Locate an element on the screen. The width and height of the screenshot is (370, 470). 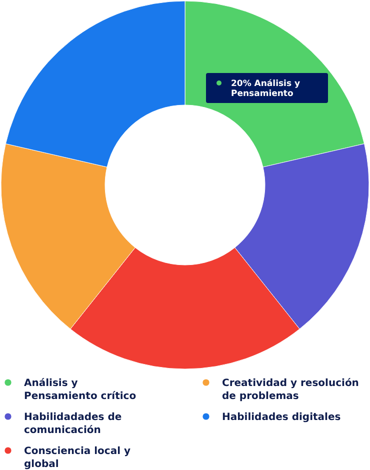
legend-label: Creatividad y resolución de problemas is located at coordinates (290, 390).